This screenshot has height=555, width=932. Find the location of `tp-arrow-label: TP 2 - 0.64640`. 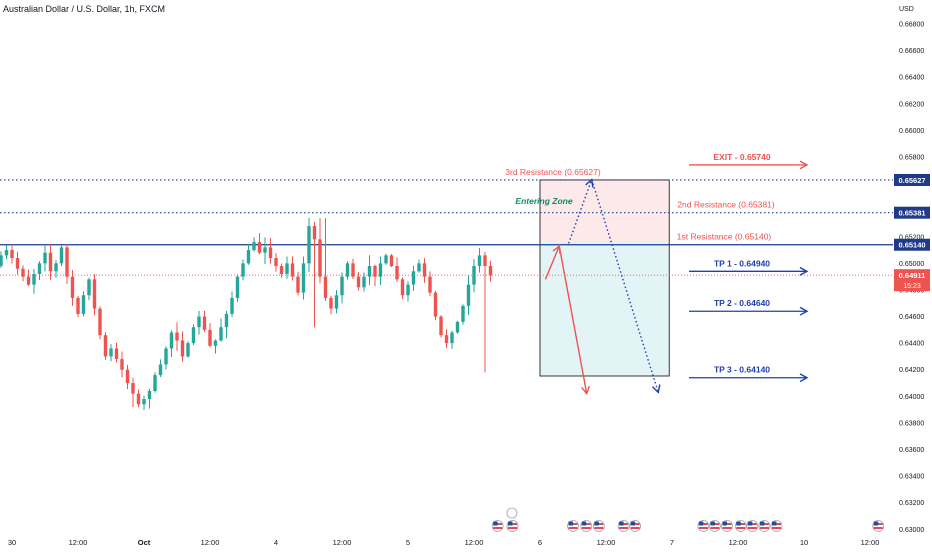

tp-arrow-label: TP 2 - 0.64640 is located at coordinates (742, 303).